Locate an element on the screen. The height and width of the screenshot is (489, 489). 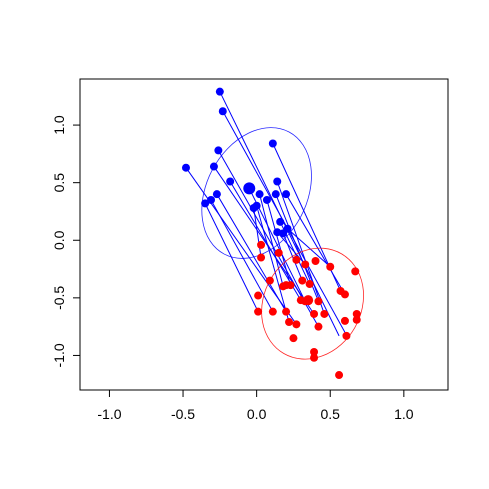
group-a-centroid is located at coordinates (249, 188).